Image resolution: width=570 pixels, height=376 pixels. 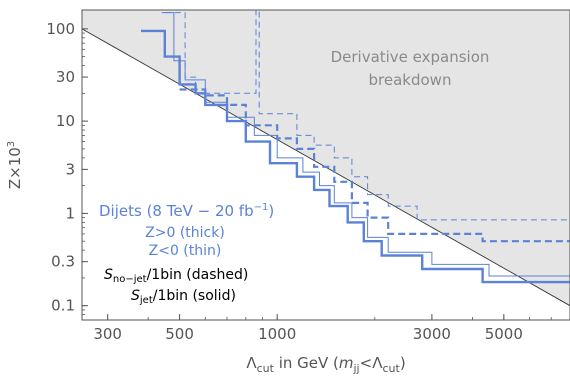 I want to click on y-tick-label: 100, so click(x=60, y=29).